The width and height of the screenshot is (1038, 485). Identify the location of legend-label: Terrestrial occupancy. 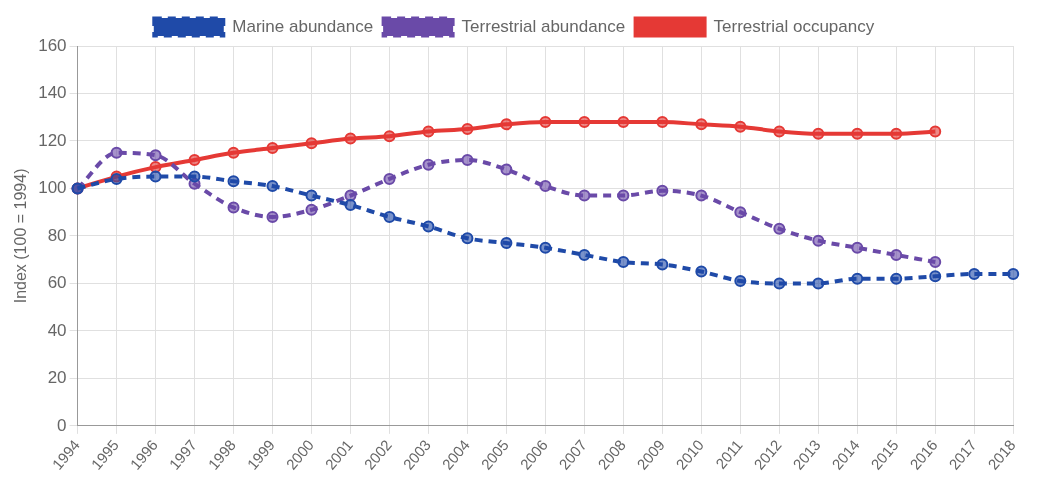
(794, 26).